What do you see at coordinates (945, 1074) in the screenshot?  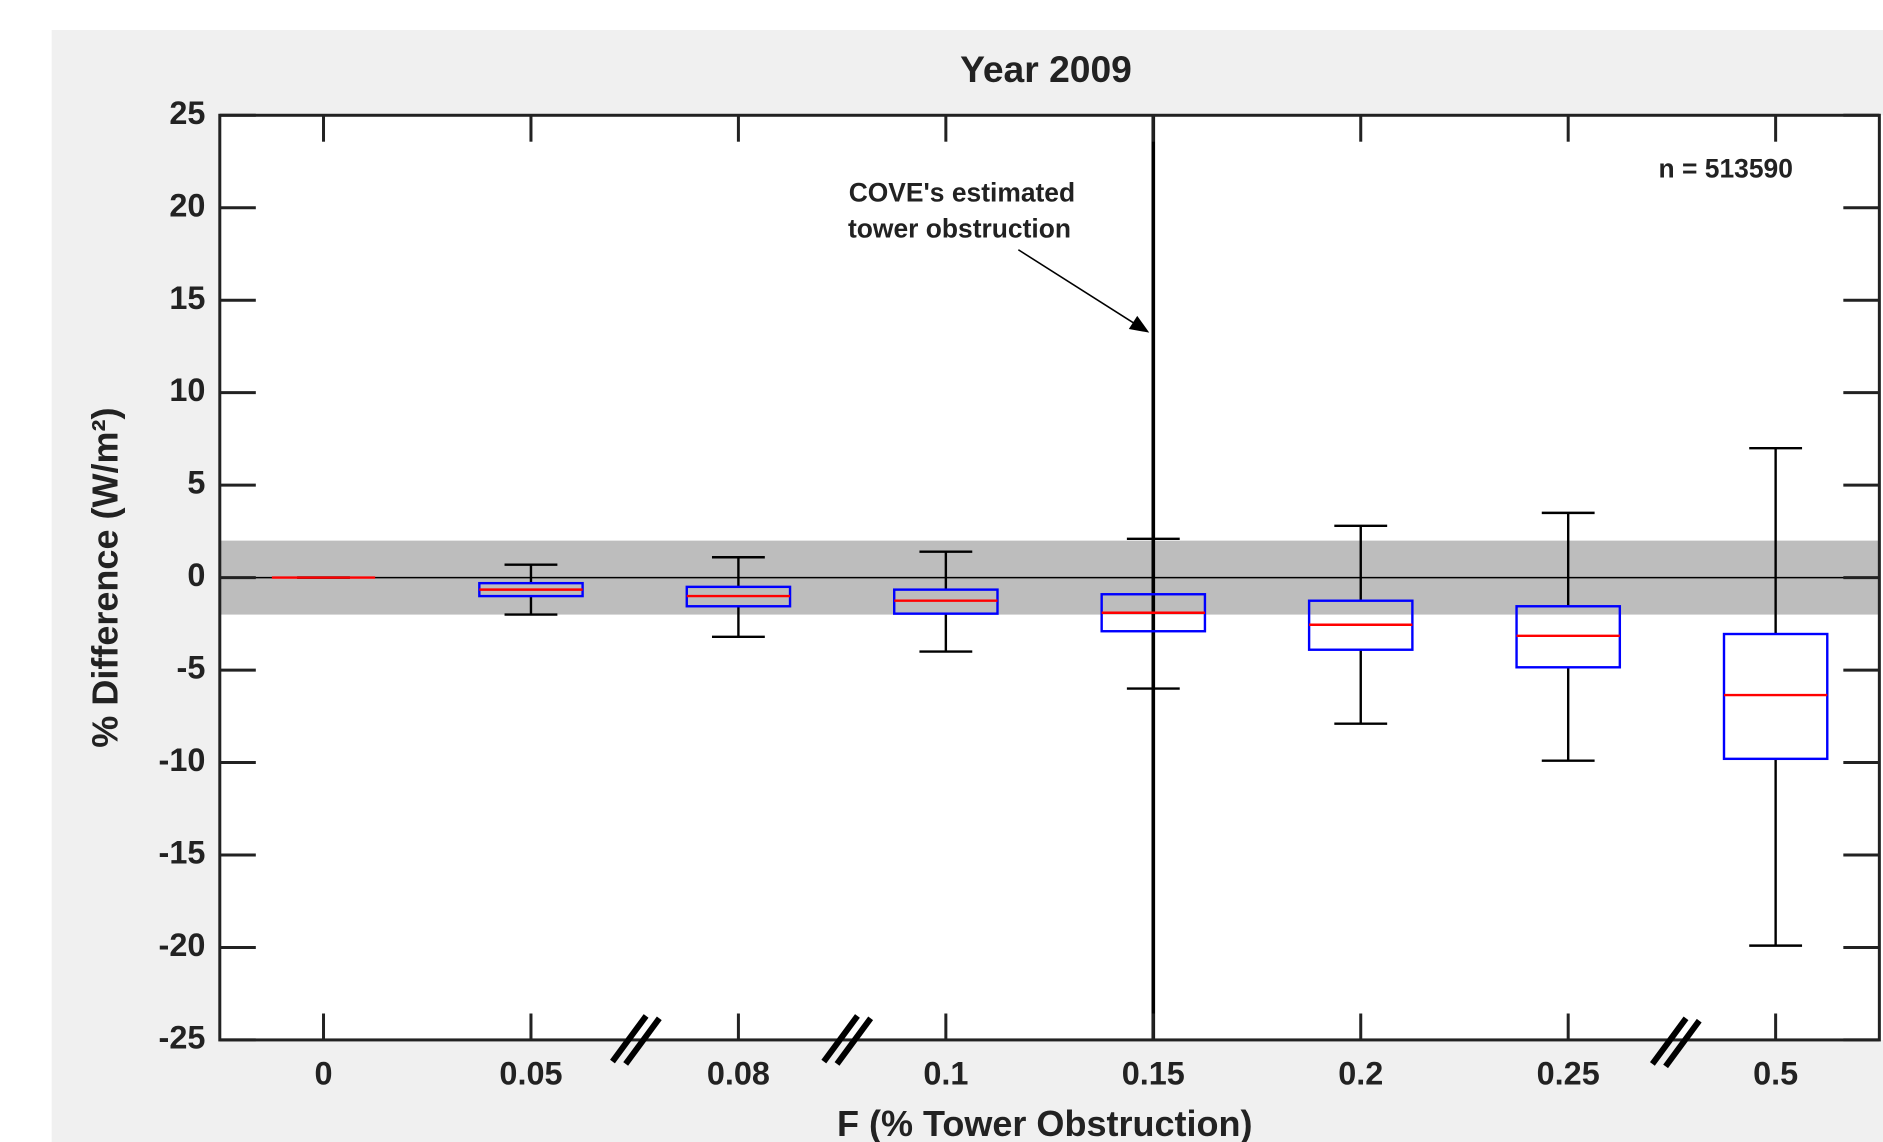 I see `x-tick-label: 0.1` at bounding box center [945, 1074].